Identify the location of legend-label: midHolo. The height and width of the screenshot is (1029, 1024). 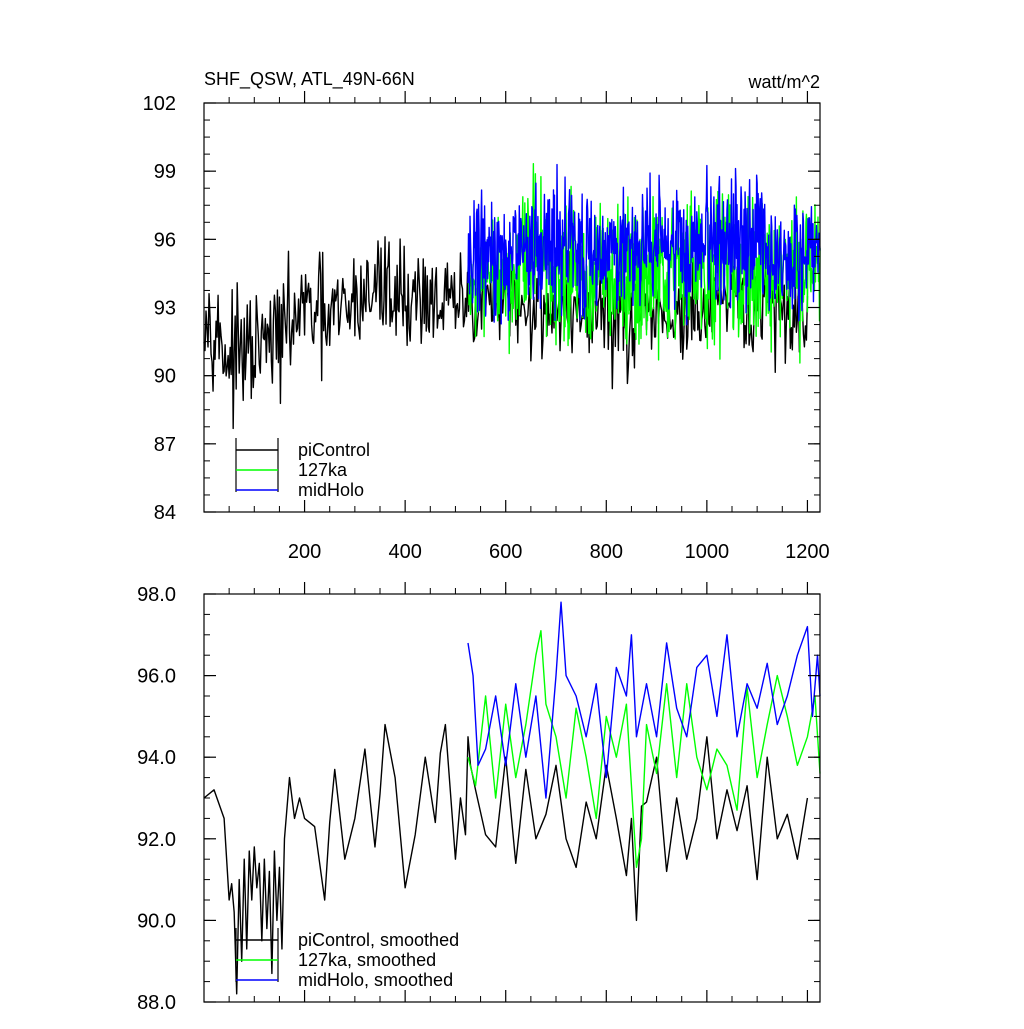
(331, 490).